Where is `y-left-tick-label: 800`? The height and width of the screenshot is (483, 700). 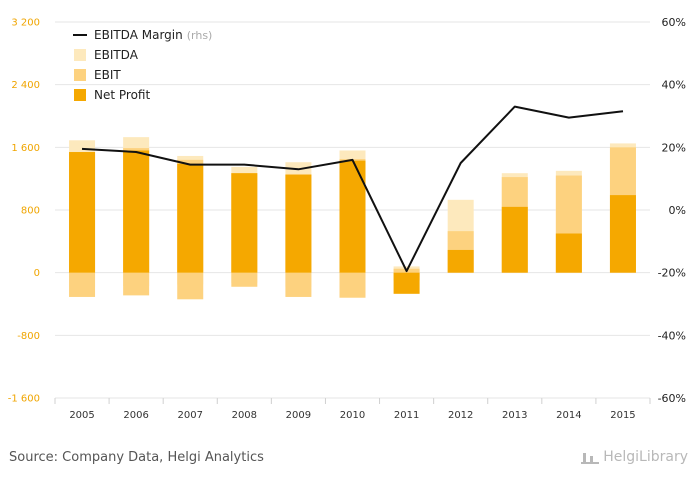 y-left-tick-label: 800 is located at coordinates (30, 211).